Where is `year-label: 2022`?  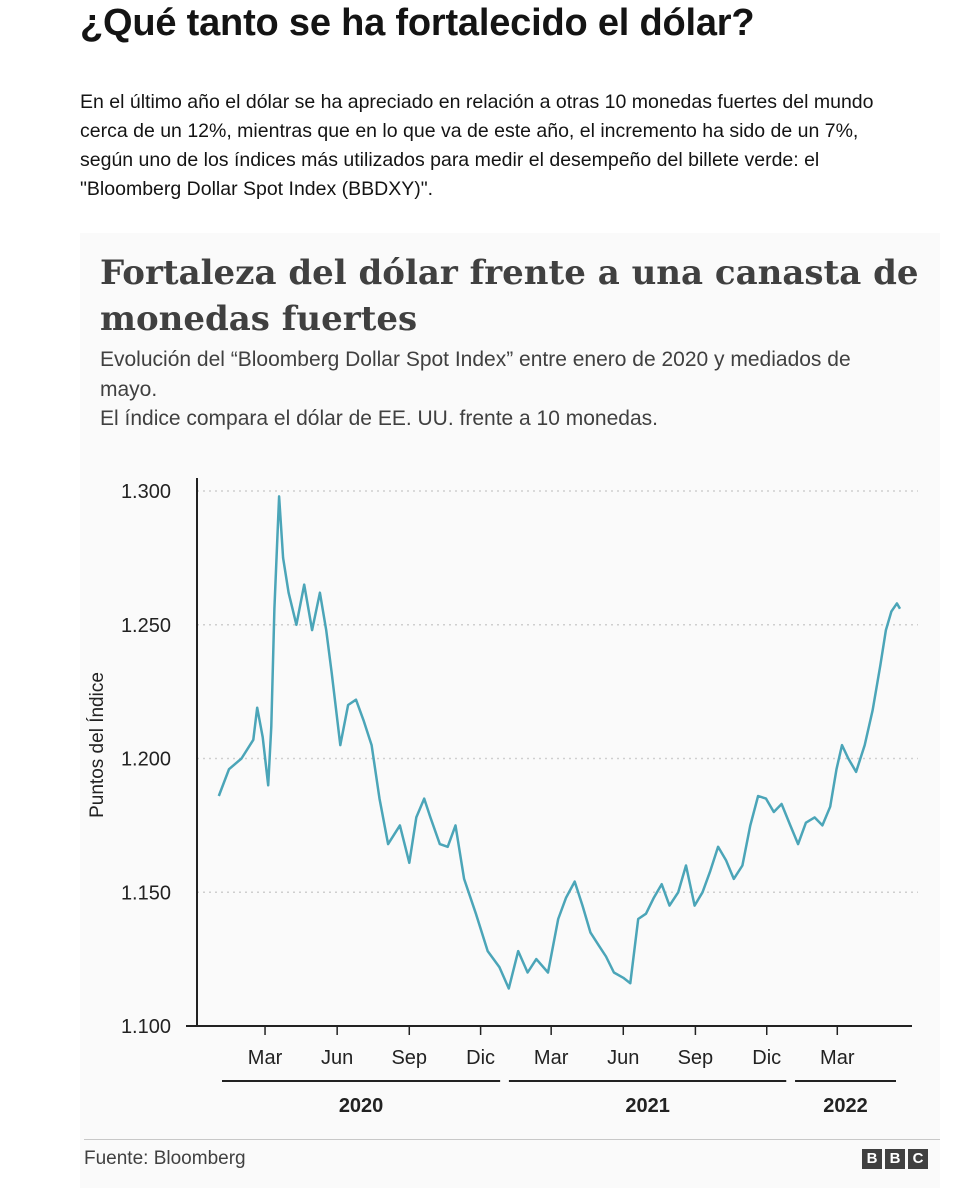
year-label: 2022 is located at coordinates (845, 1106).